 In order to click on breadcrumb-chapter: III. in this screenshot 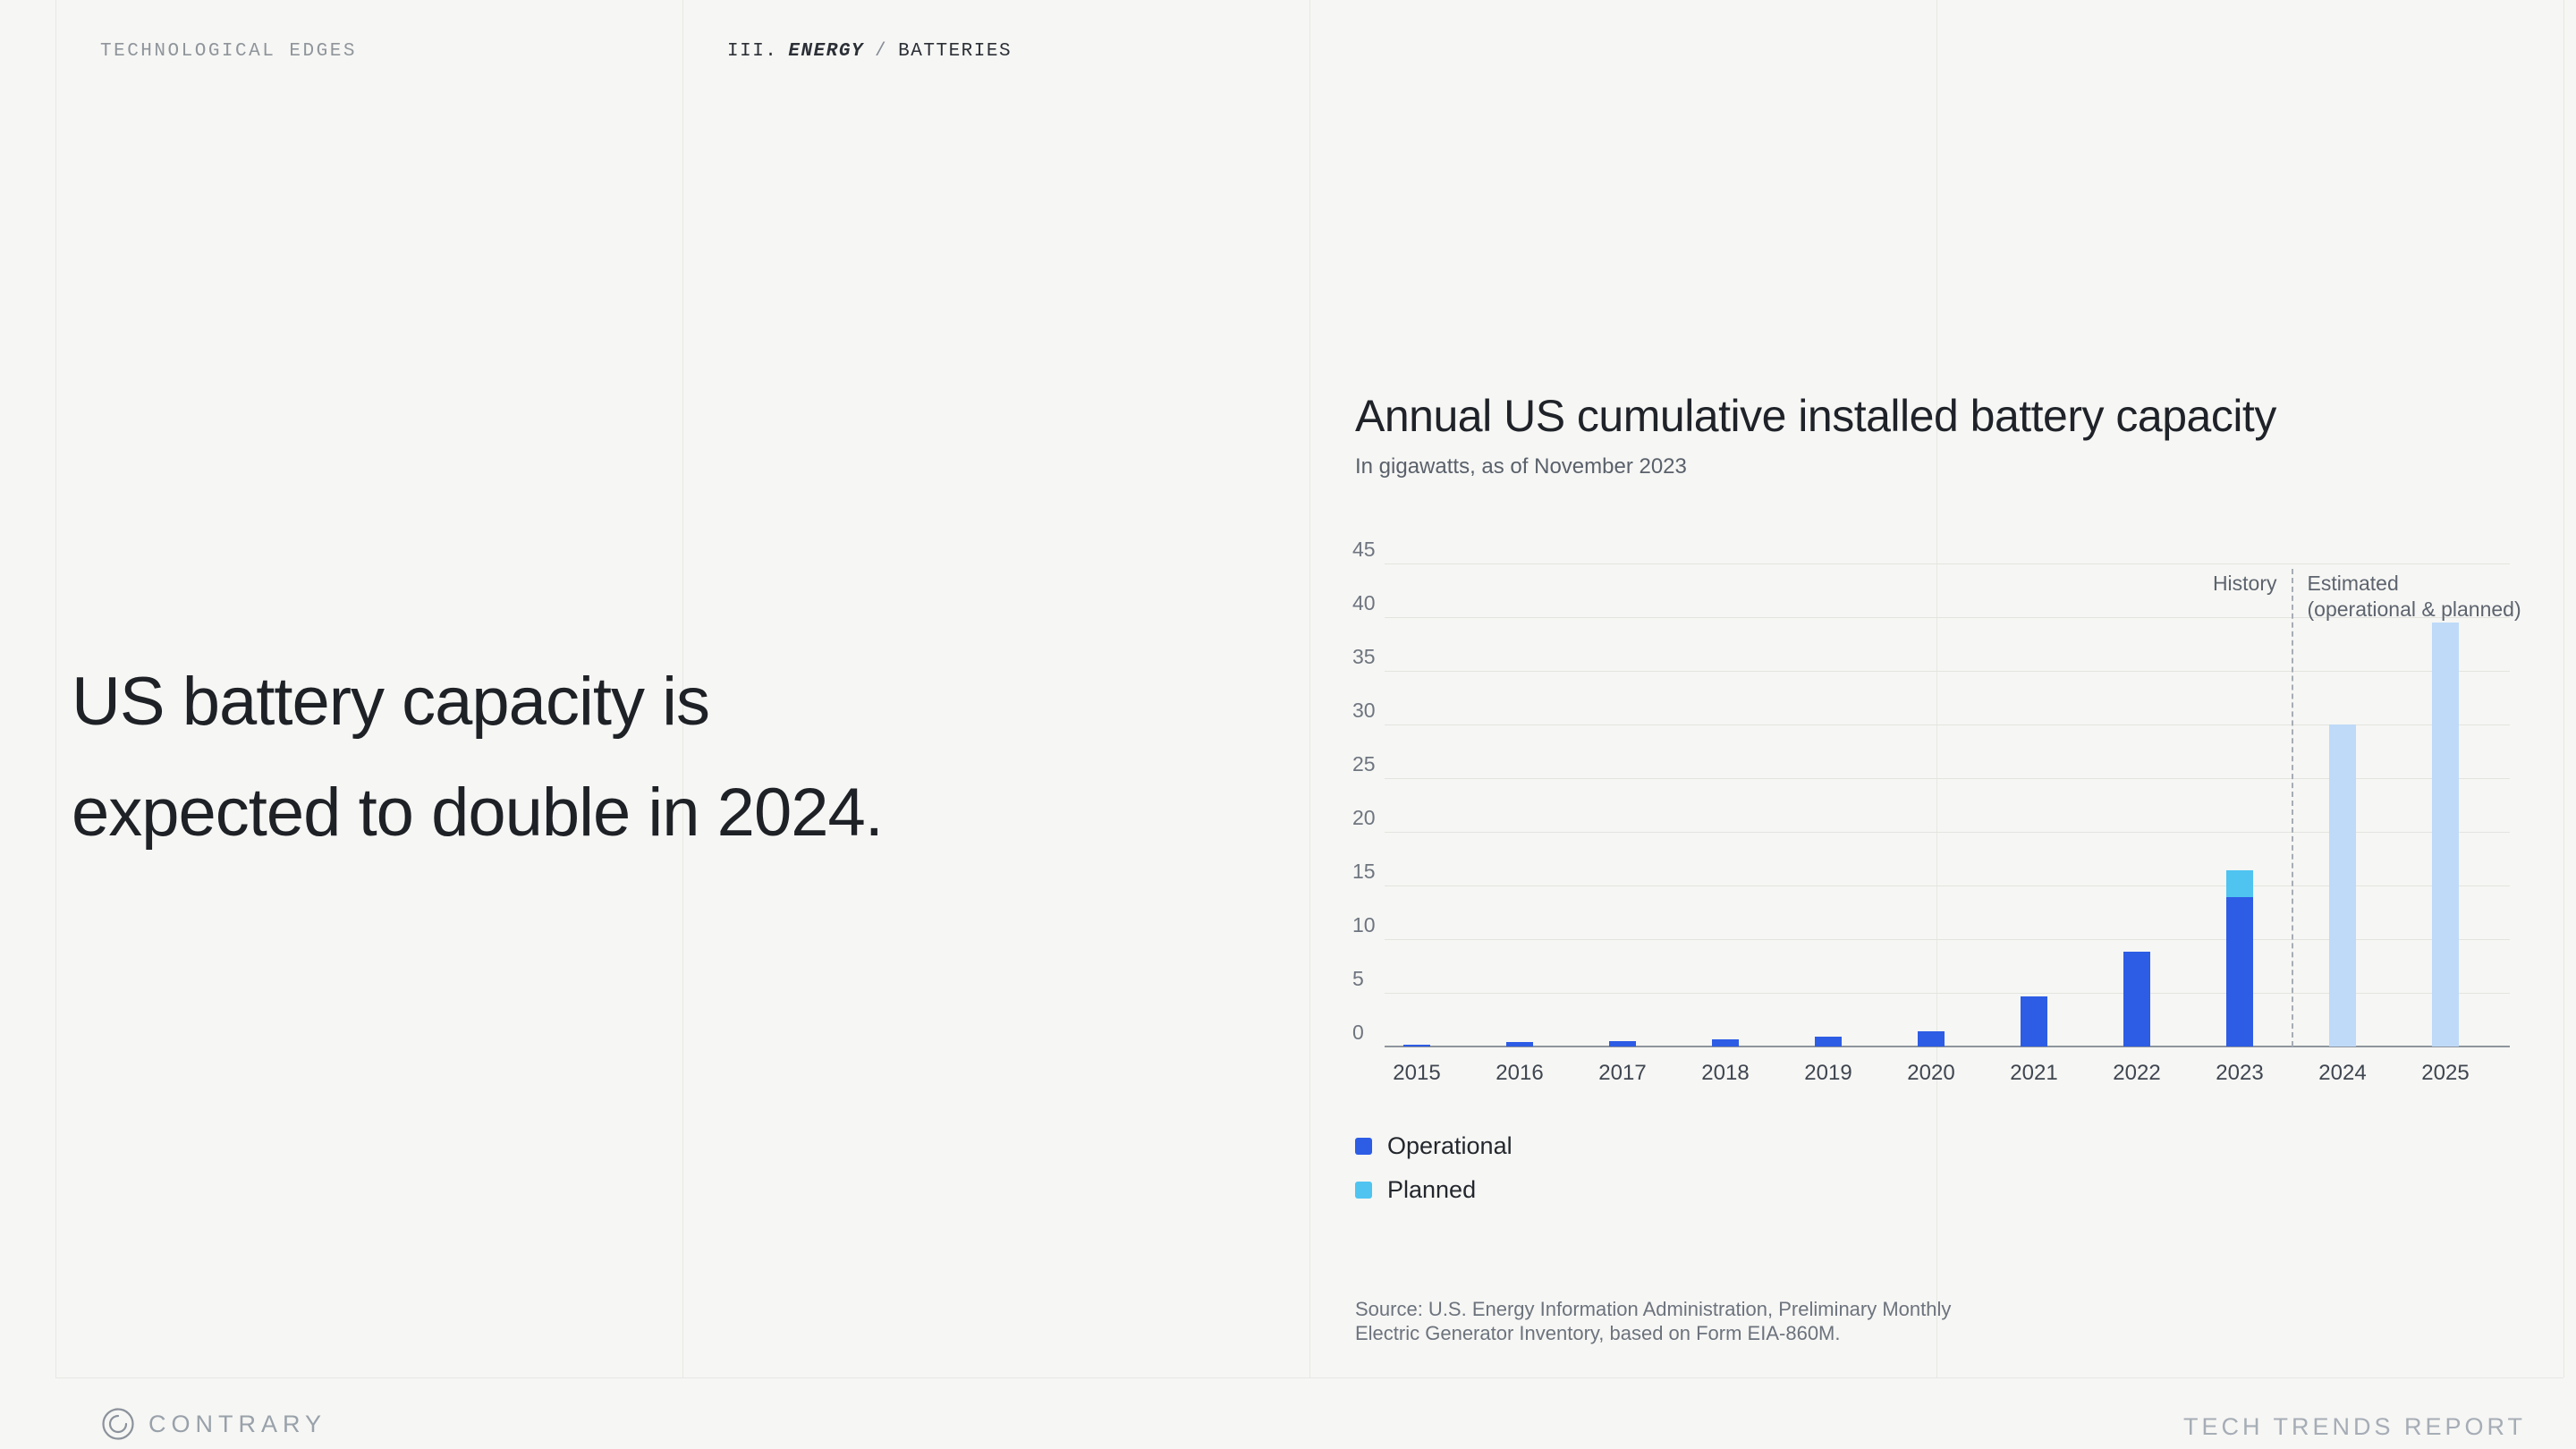, I will do `click(752, 51)`.